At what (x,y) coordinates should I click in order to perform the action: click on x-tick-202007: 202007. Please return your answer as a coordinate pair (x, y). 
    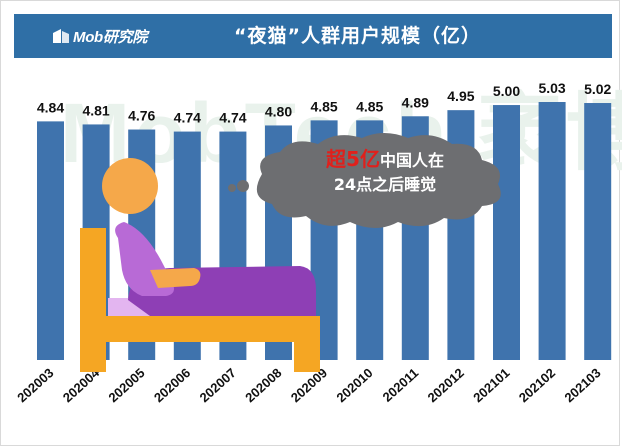
    Looking at the image, I should click on (218, 385).